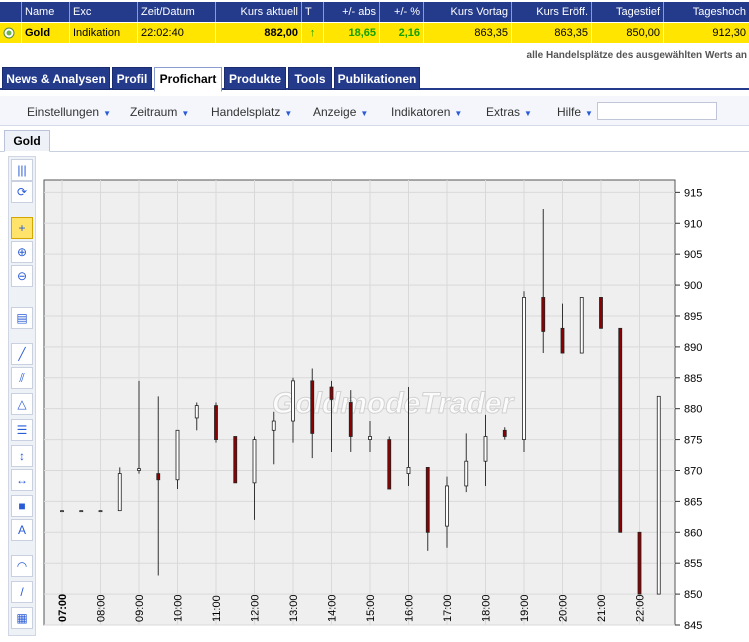  Describe the element at coordinates (693, 224) in the screenshot. I see `y-tick-label: 910` at that location.